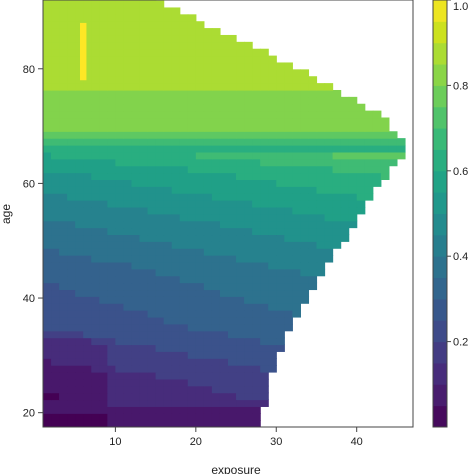 The height and width of the screenshot is (474, 474). Describe the element at coordinates (440, 309) in the screenshot. I see `colorbar-band` at that location.